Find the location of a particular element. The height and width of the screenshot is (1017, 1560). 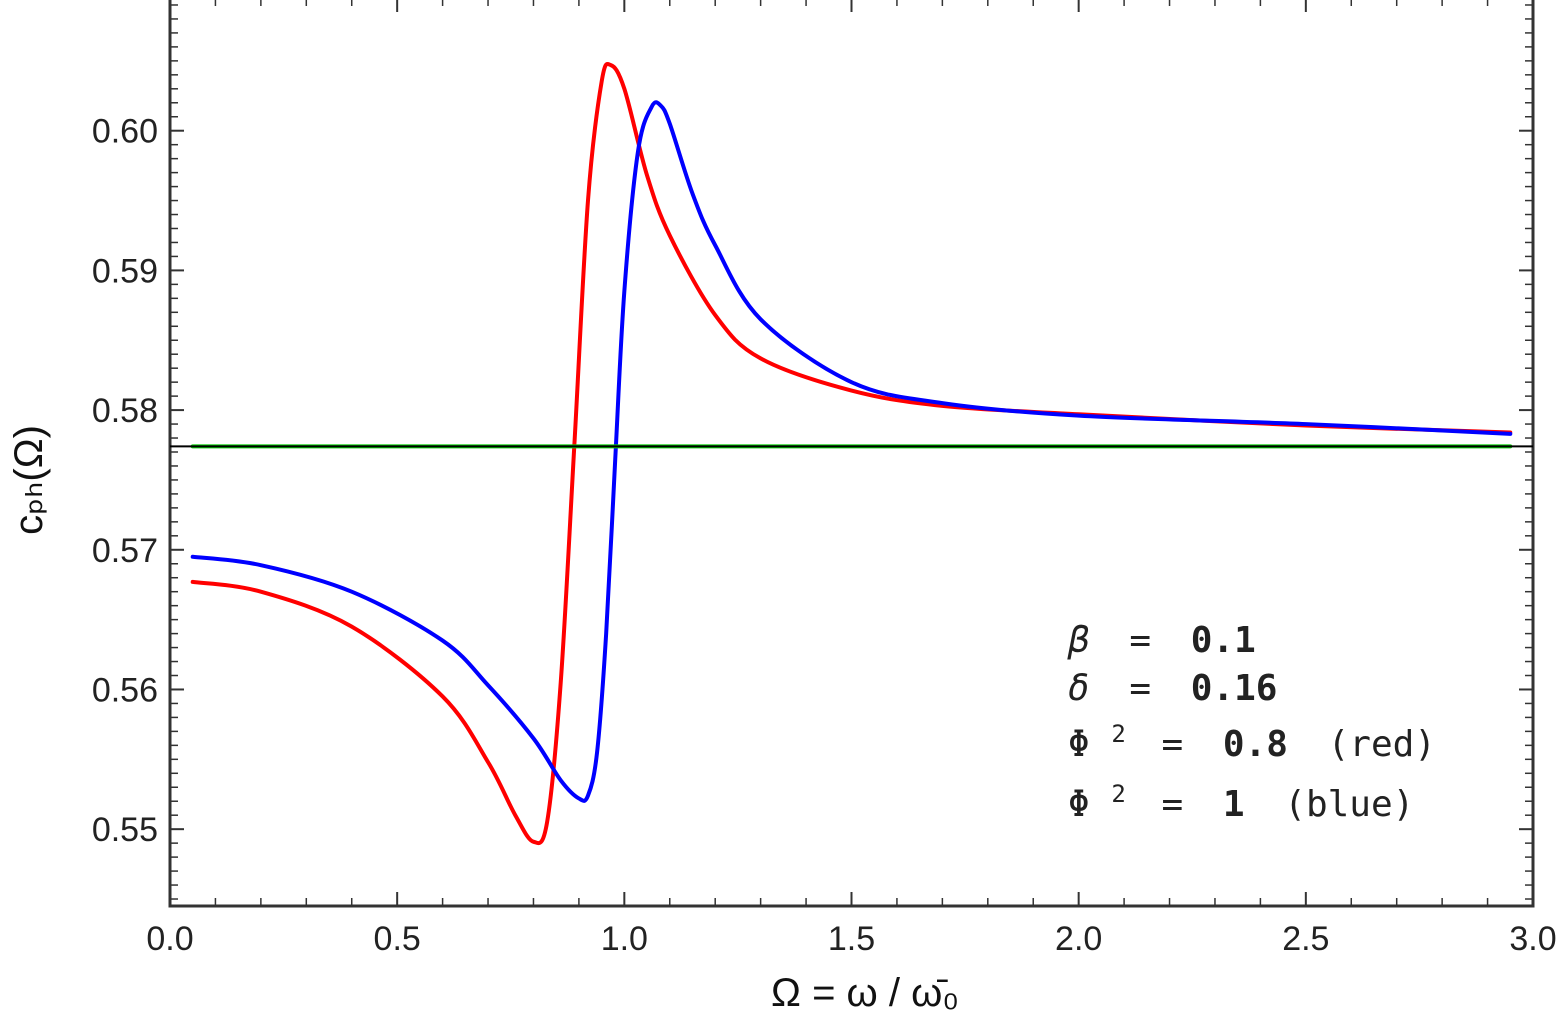

y-axis-title: cₚₕ(Ω) is located at coordinates (29, 480).